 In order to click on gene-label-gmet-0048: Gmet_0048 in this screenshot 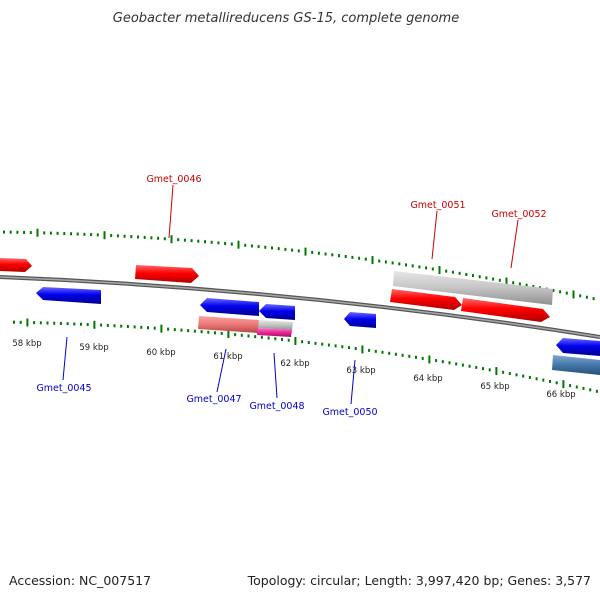, I will do `click(276, 406)`.